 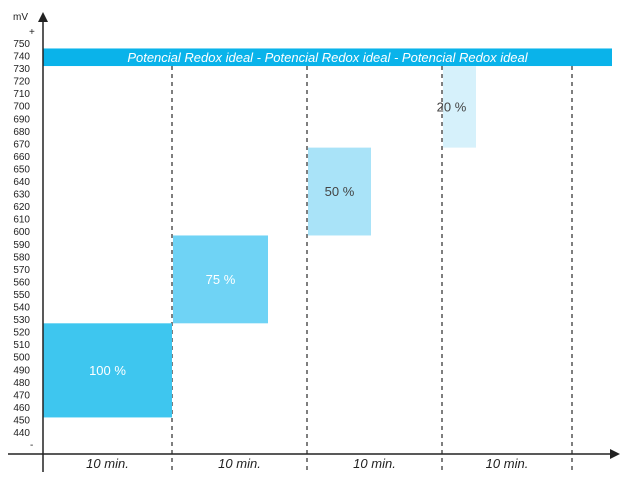 What do you see at coordinates (21, 182) in the screenshot?
I see `y-tick-label: 640` at bounding box center [21, 182].